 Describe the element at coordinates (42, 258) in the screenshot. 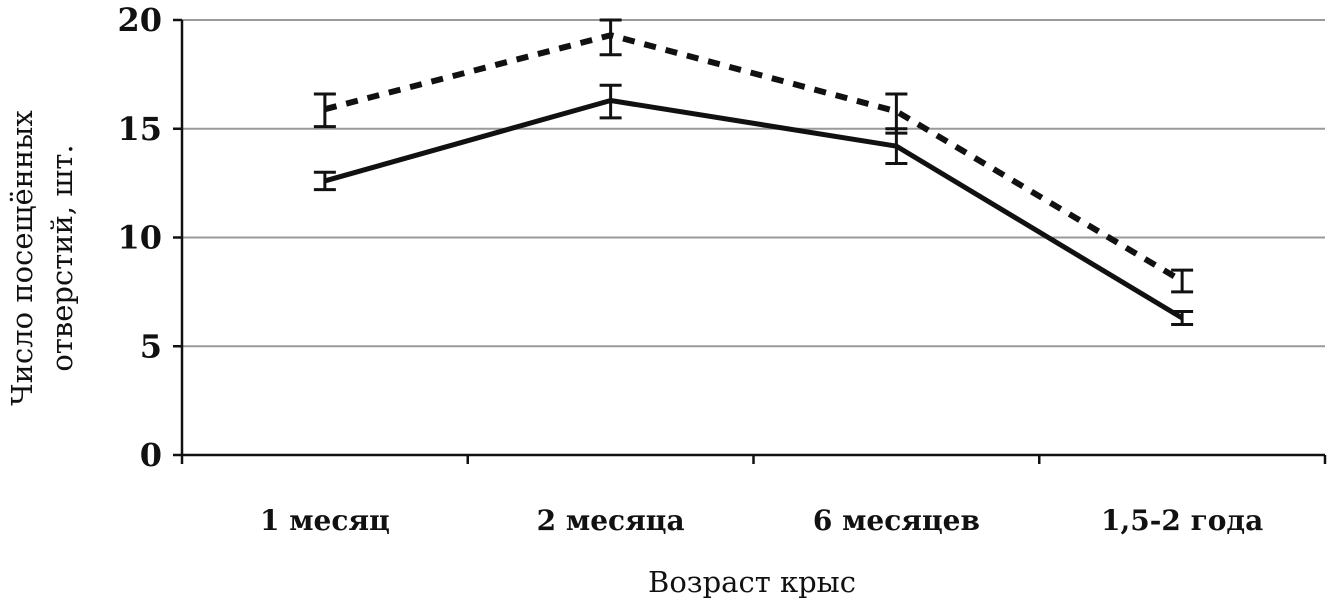

I see `y-axis-title: Число посещённых отверстий, шт.` at that location.